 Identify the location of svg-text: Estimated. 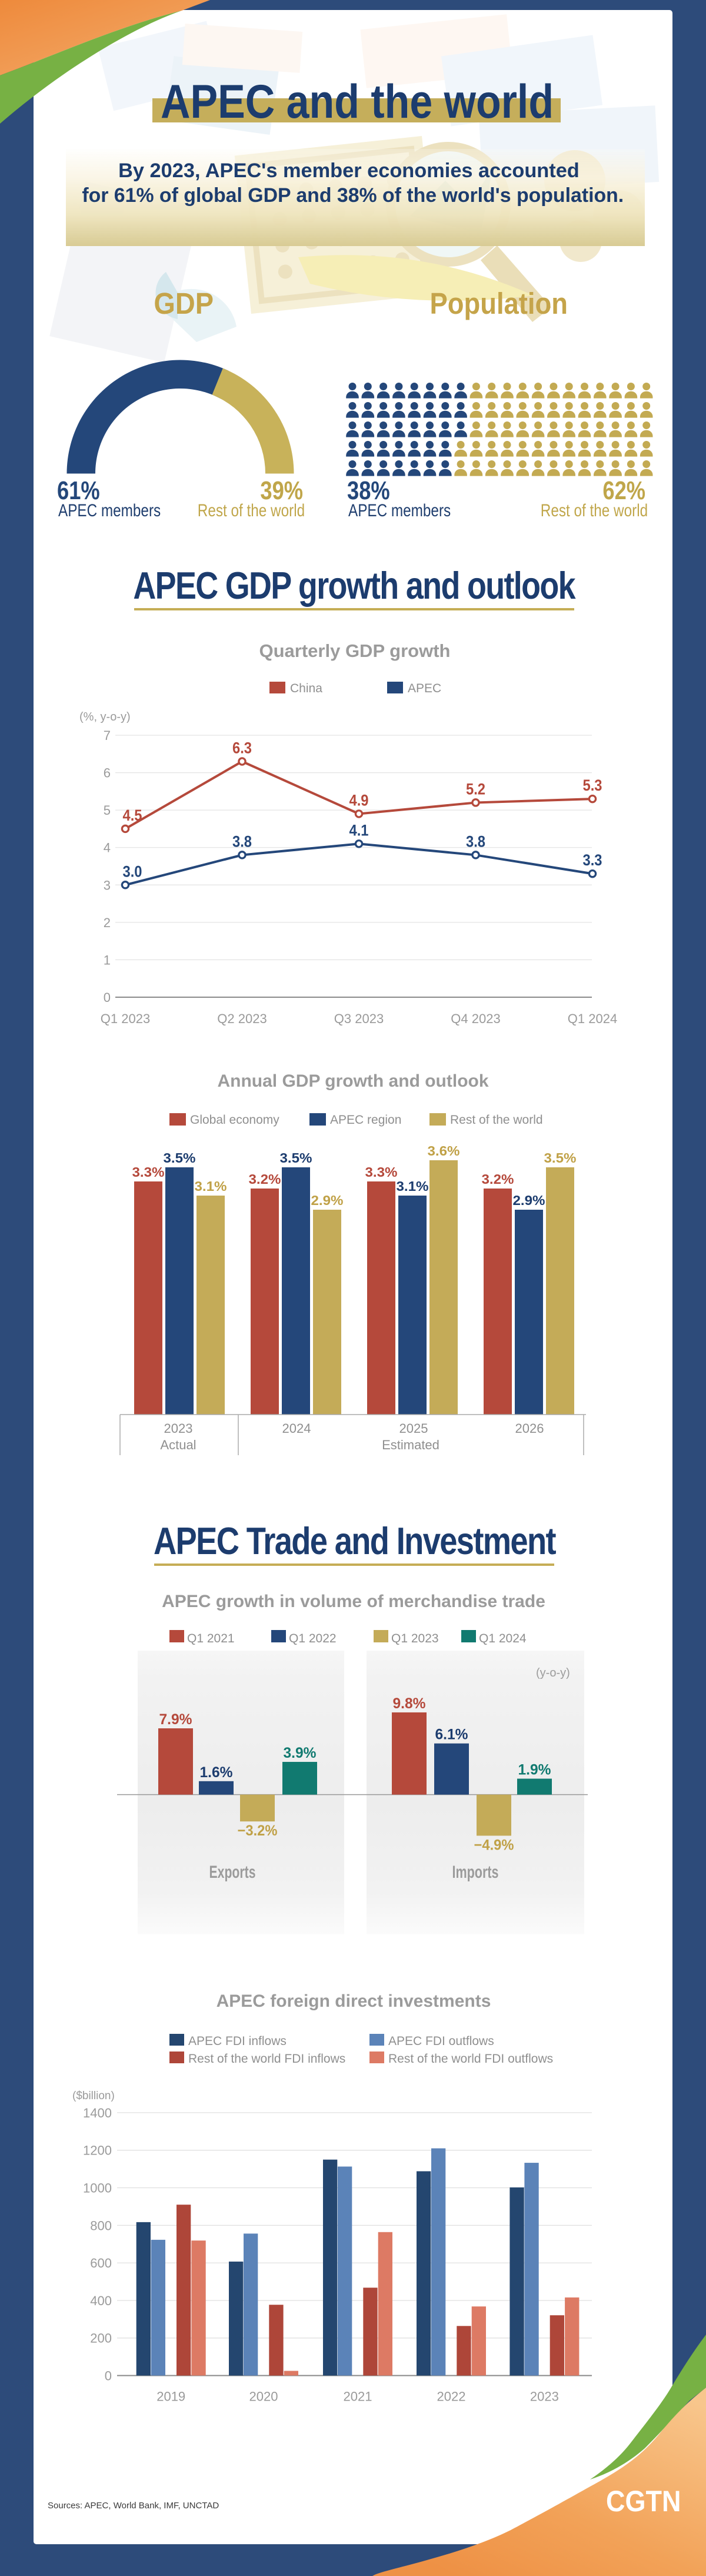
(410, 1445).